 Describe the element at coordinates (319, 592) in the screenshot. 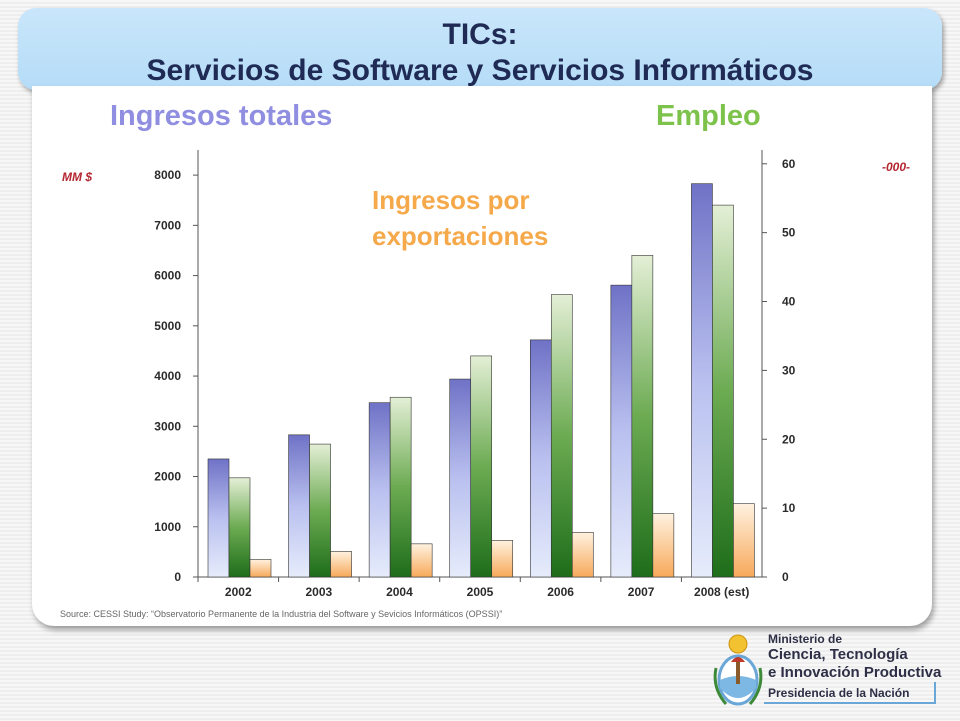

I see `category-label: 2003` at that location.